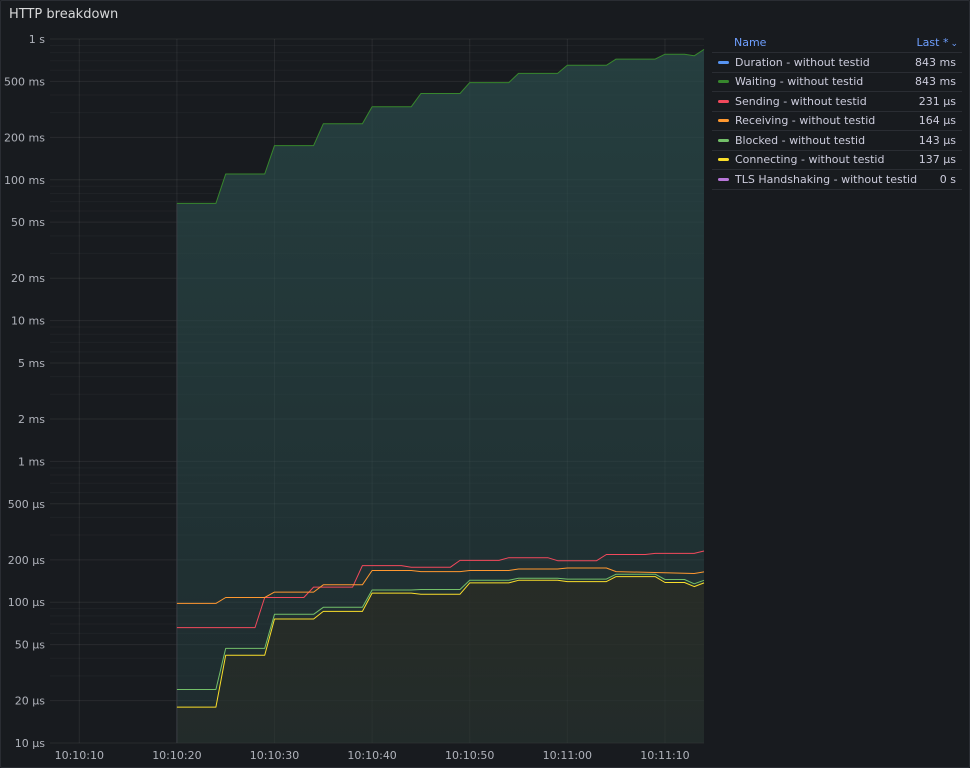 The height and width of the screenshot is (768, 970). What do you see at coordinates (28, 222) in the screenshot?
I see `y-tick-label: 50 ms` at bounding box center [28, 222].